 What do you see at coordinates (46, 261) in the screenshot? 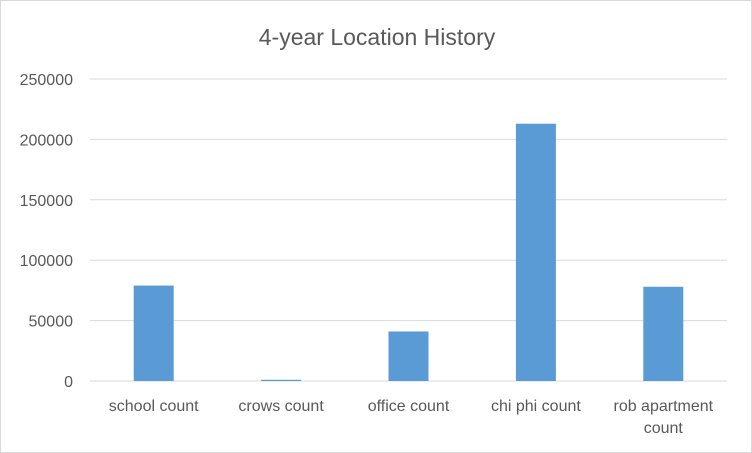
I see `y-tick-label: 100000` at bounding box center [46, 261].